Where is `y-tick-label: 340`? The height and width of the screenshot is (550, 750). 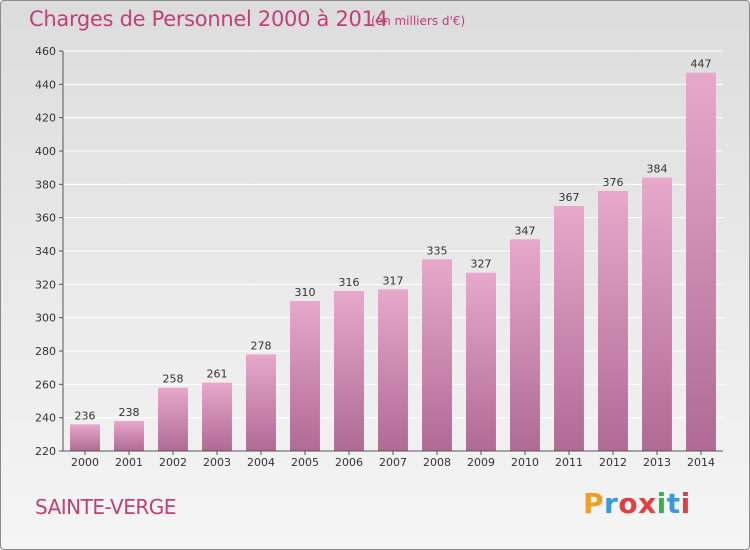 y-tick-label: 340 is located at coordinates (45, 251).